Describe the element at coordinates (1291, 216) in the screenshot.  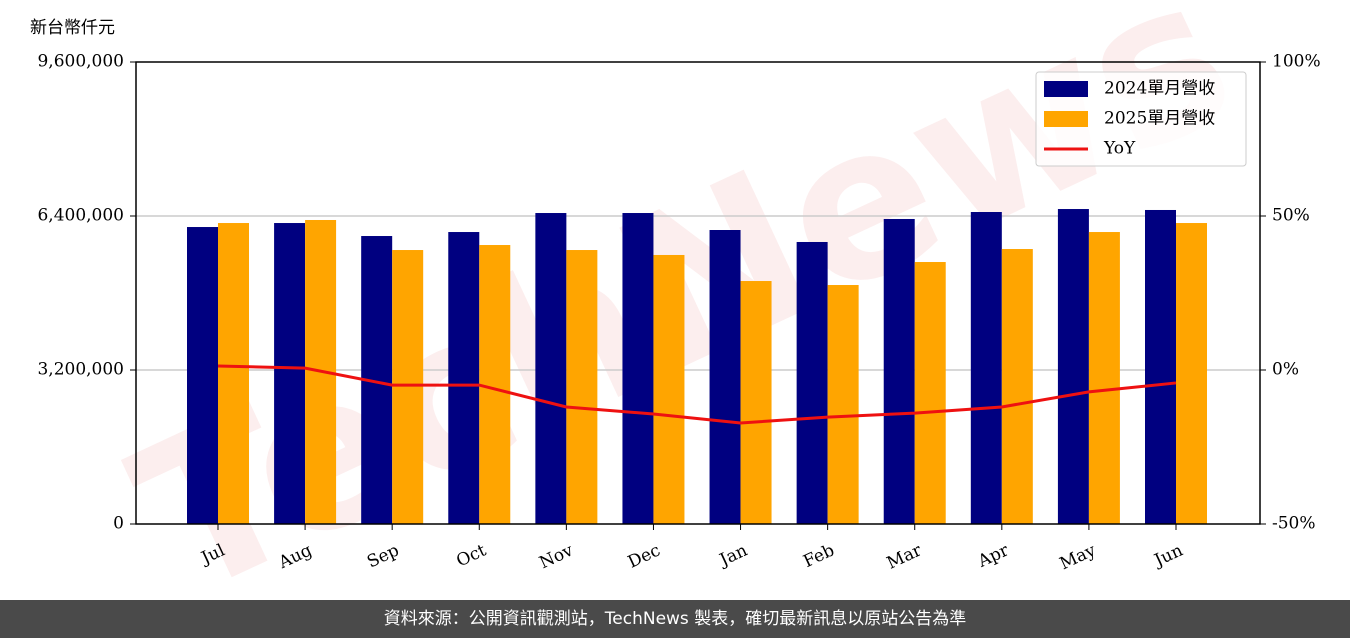
I see `y2-tick-label: 50%` at that location.